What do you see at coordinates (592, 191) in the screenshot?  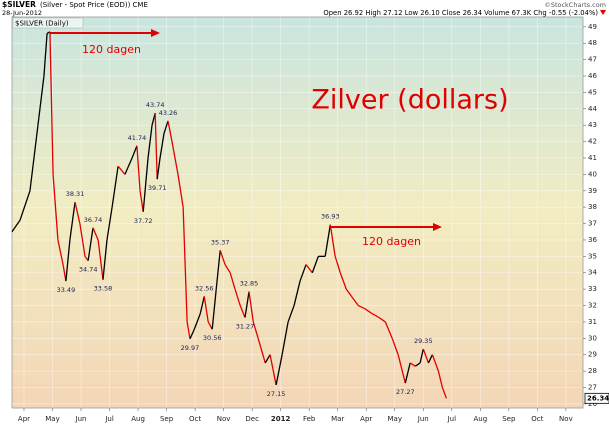 I see `y-tick-label: 39` at bounding box center [592, 191].